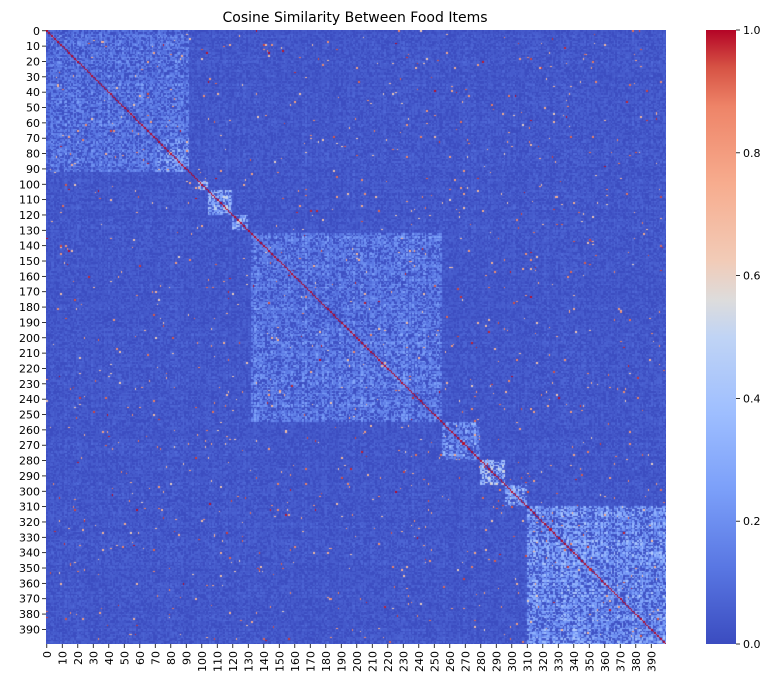 Image resolution: width=777 pixels, height=692 pixels. What do you see at coordinates (752, 398) in the screenshot?
I see `colorbar-tick-label: 0.4` at bounding box center [752, 398].